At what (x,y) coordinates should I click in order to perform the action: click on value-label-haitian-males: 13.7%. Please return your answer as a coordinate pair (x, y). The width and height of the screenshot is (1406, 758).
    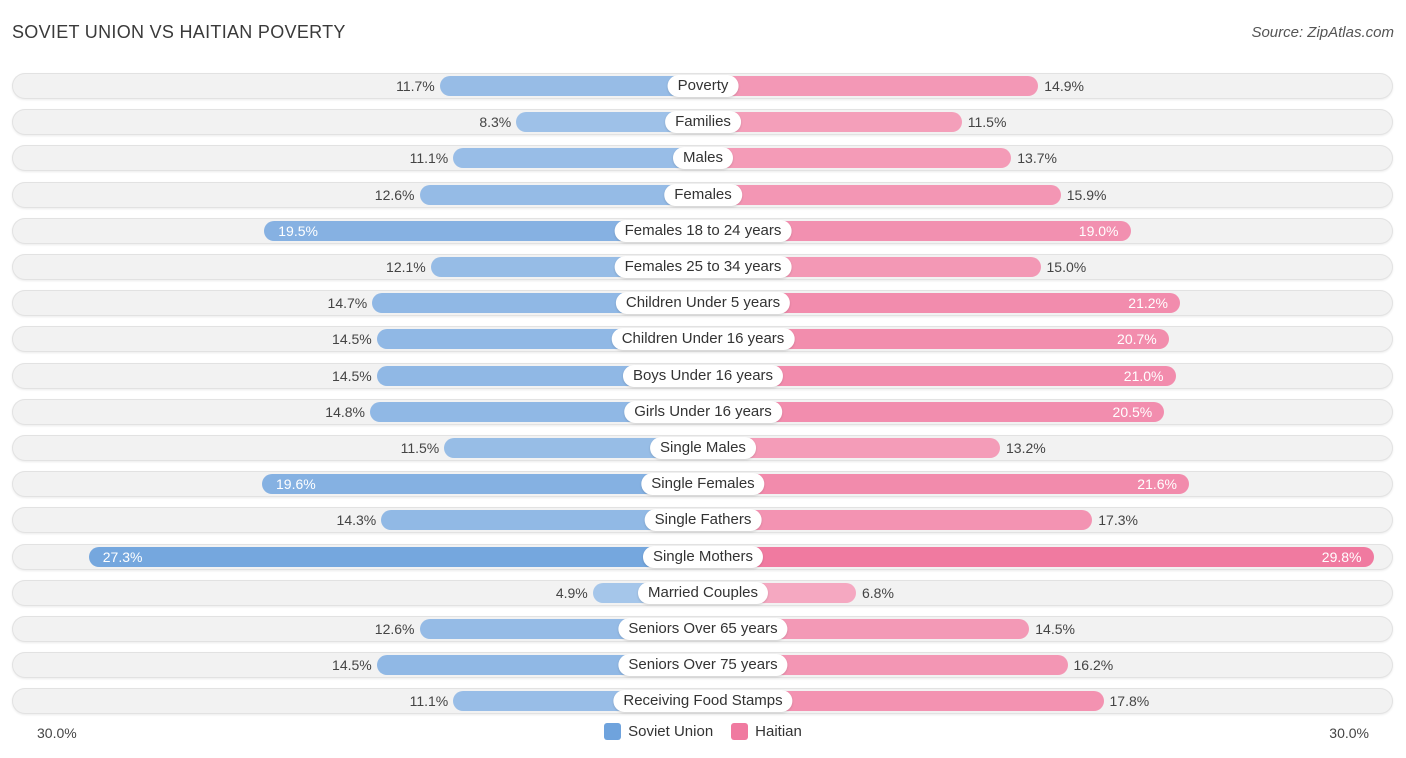
    Looking at the image, I should click on (1037, 158).